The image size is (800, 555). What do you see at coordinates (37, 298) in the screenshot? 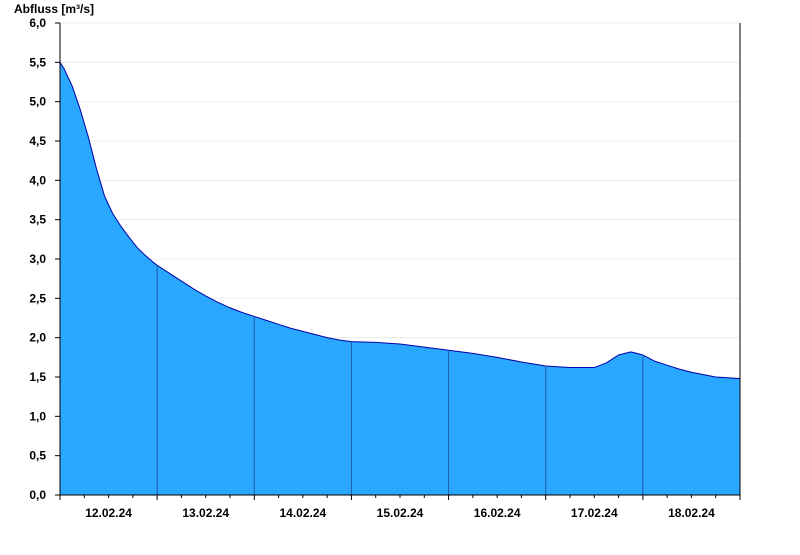
I see `y-tick-label: 2,5` at bounding box center [37, 298].